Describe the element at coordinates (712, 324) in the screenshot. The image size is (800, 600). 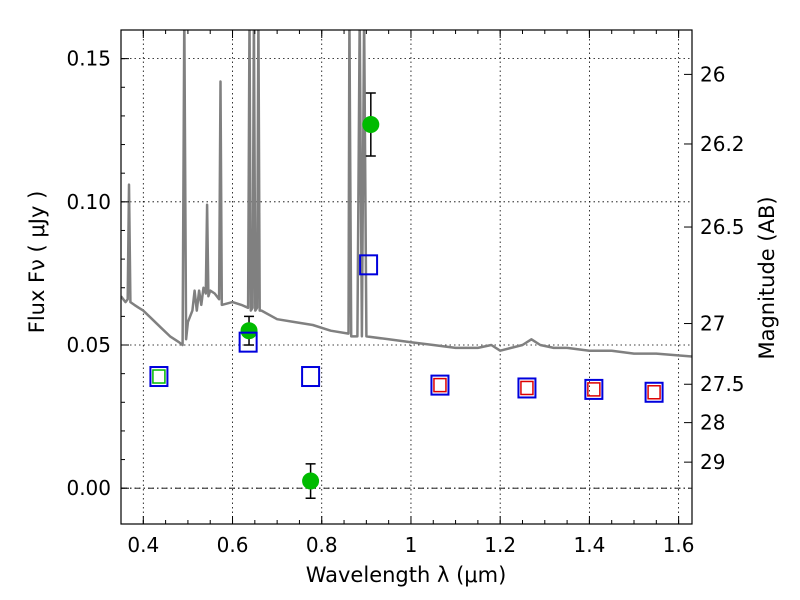
I see `y2-tick-label: 27` at that location.